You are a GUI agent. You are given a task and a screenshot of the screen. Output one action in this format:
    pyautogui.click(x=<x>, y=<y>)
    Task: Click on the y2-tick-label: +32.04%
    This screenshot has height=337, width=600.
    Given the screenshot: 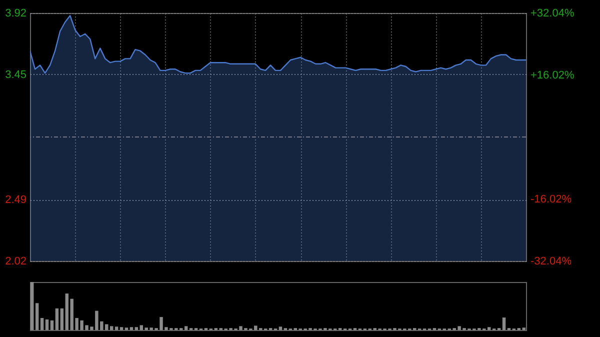 What is the action you would take?
    pyautogui.click(x=552, y=14)
    